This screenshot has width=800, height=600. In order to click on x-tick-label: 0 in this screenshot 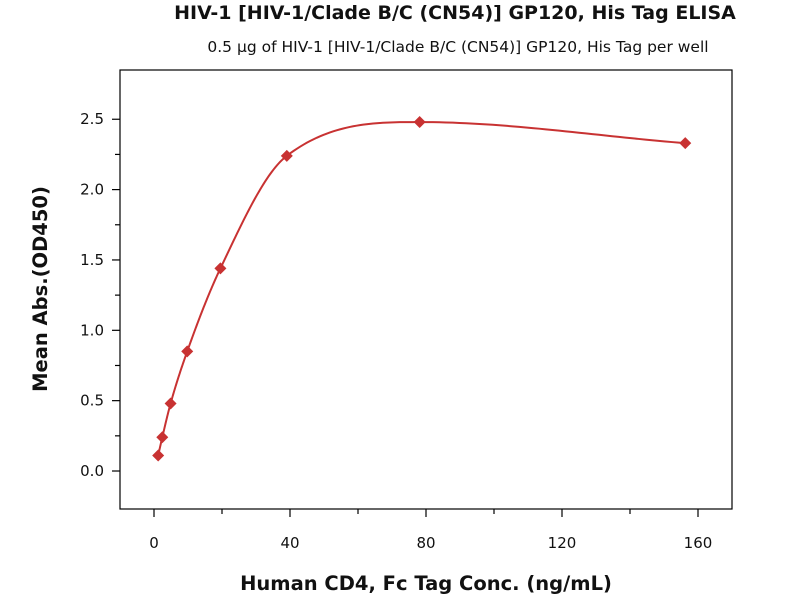, I will do `click(154, 543)`.